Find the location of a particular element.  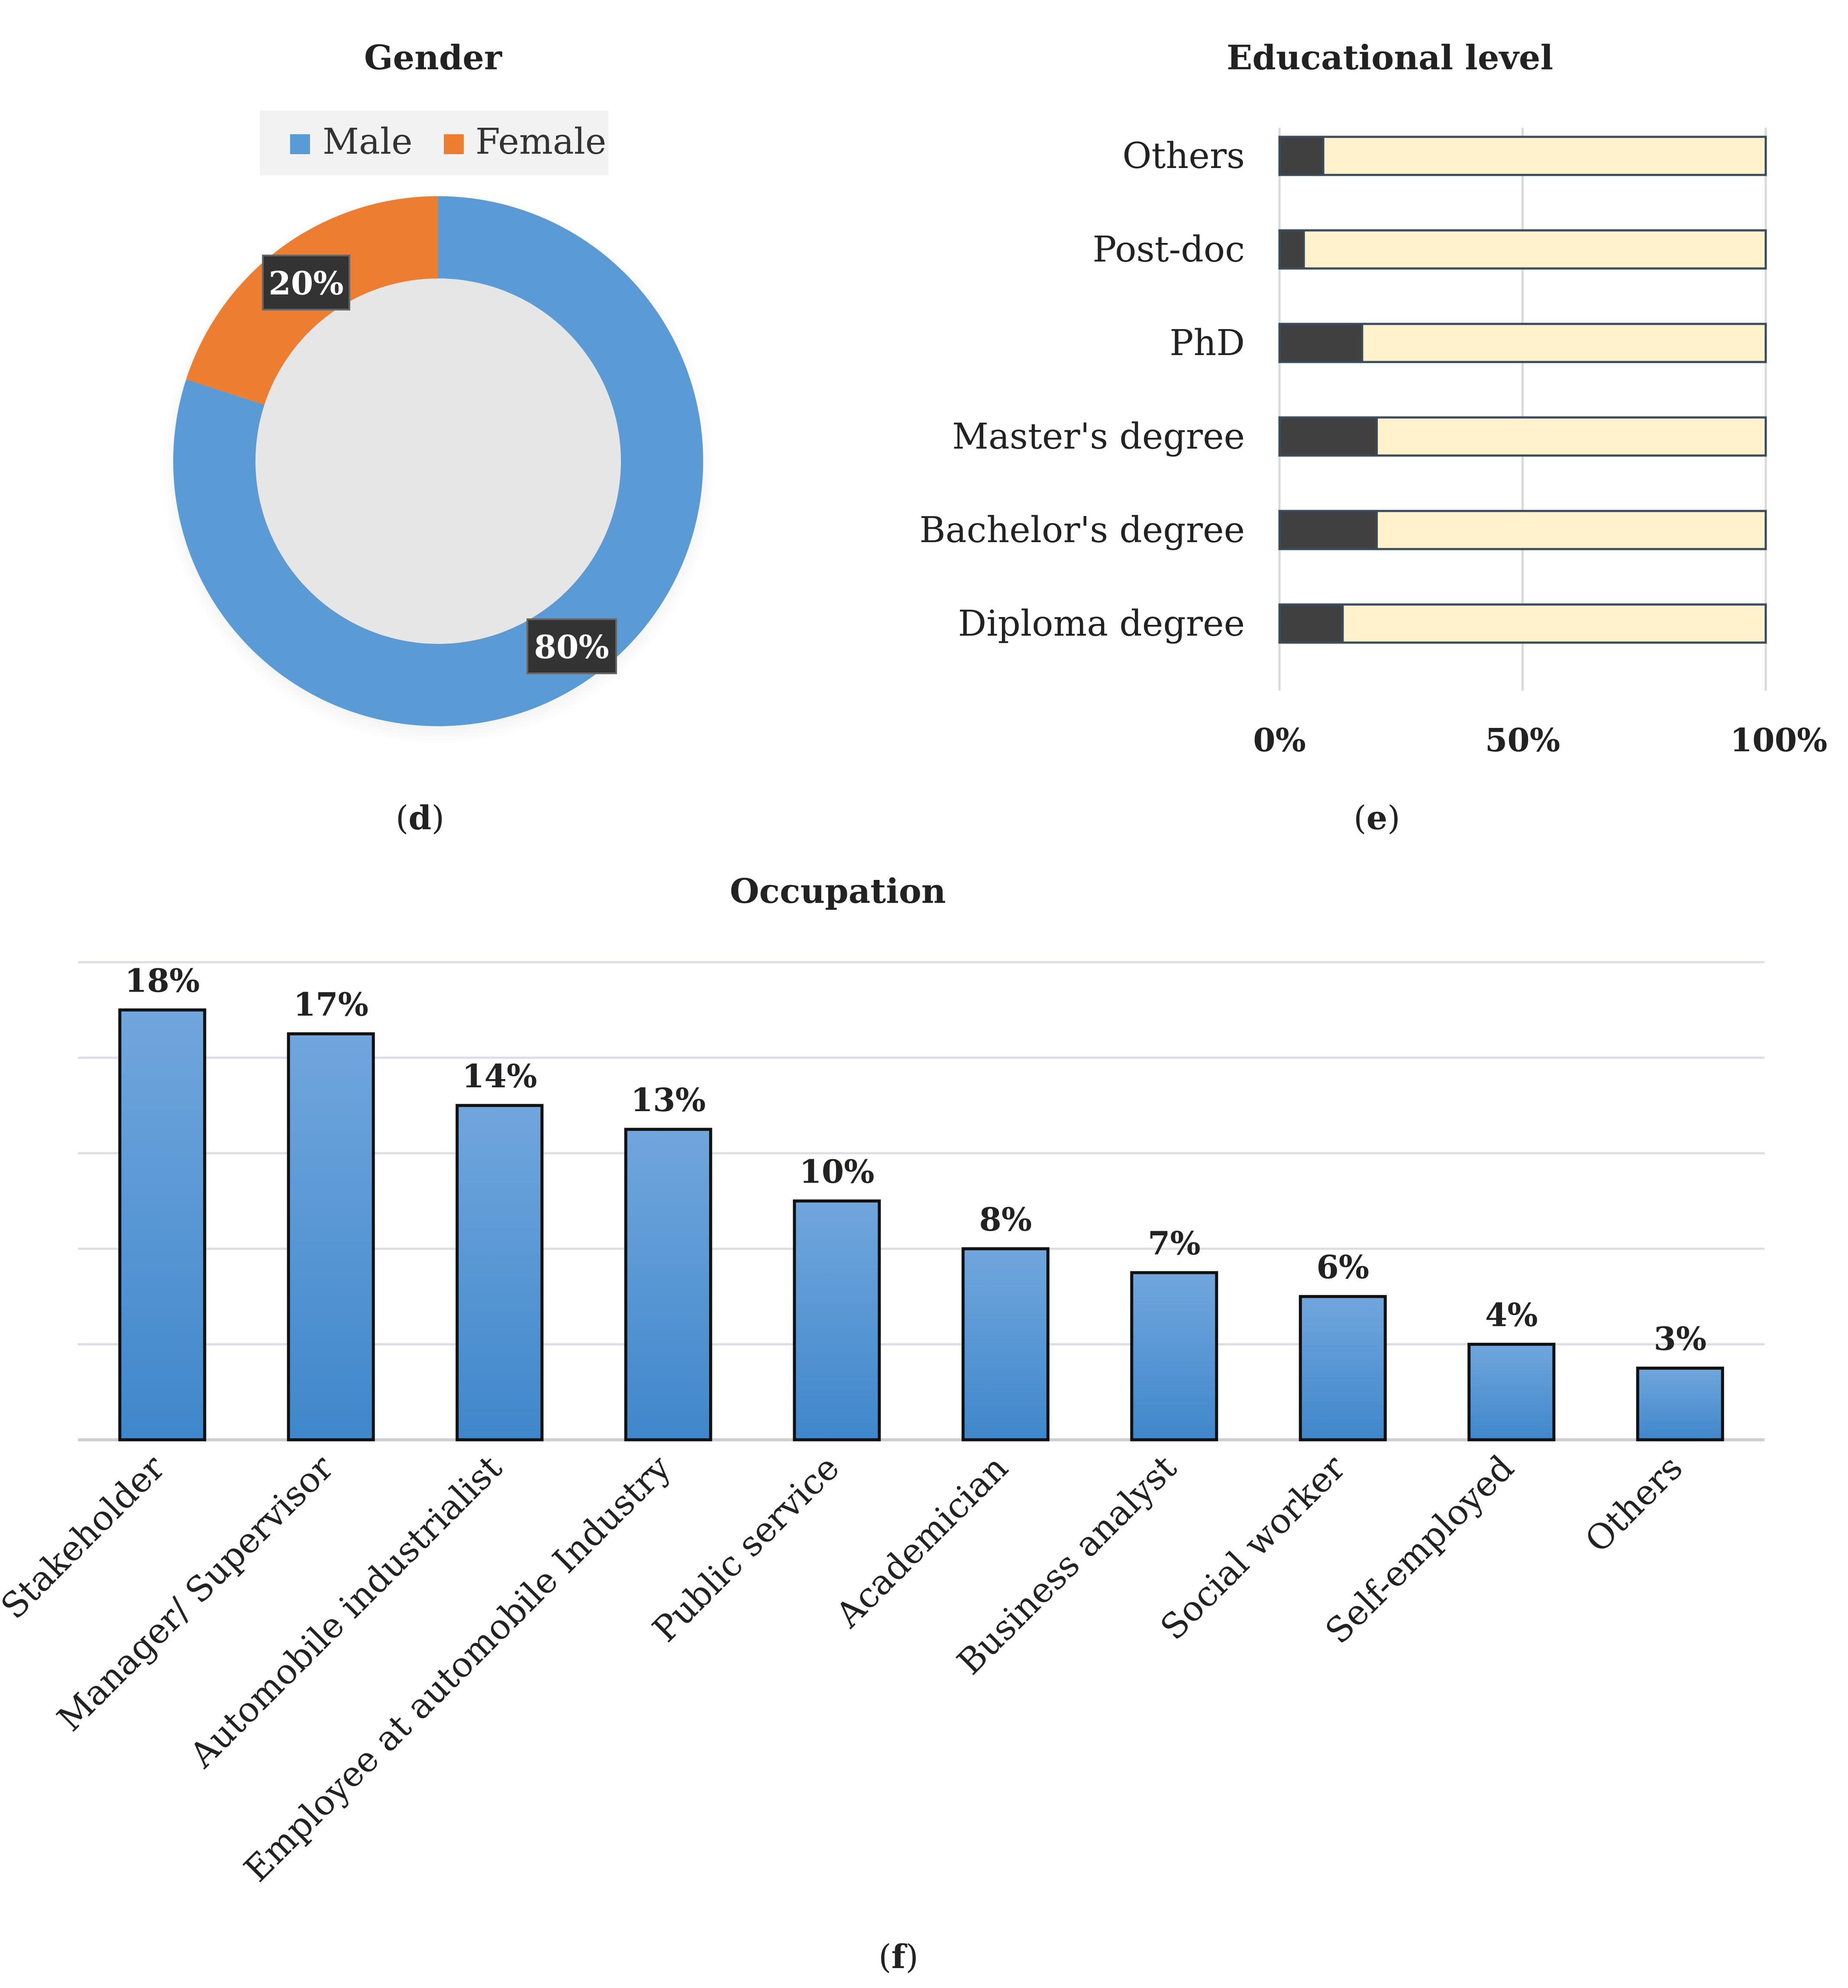

occupation-value-others: 3% is located at coordinates (1680, 1339).